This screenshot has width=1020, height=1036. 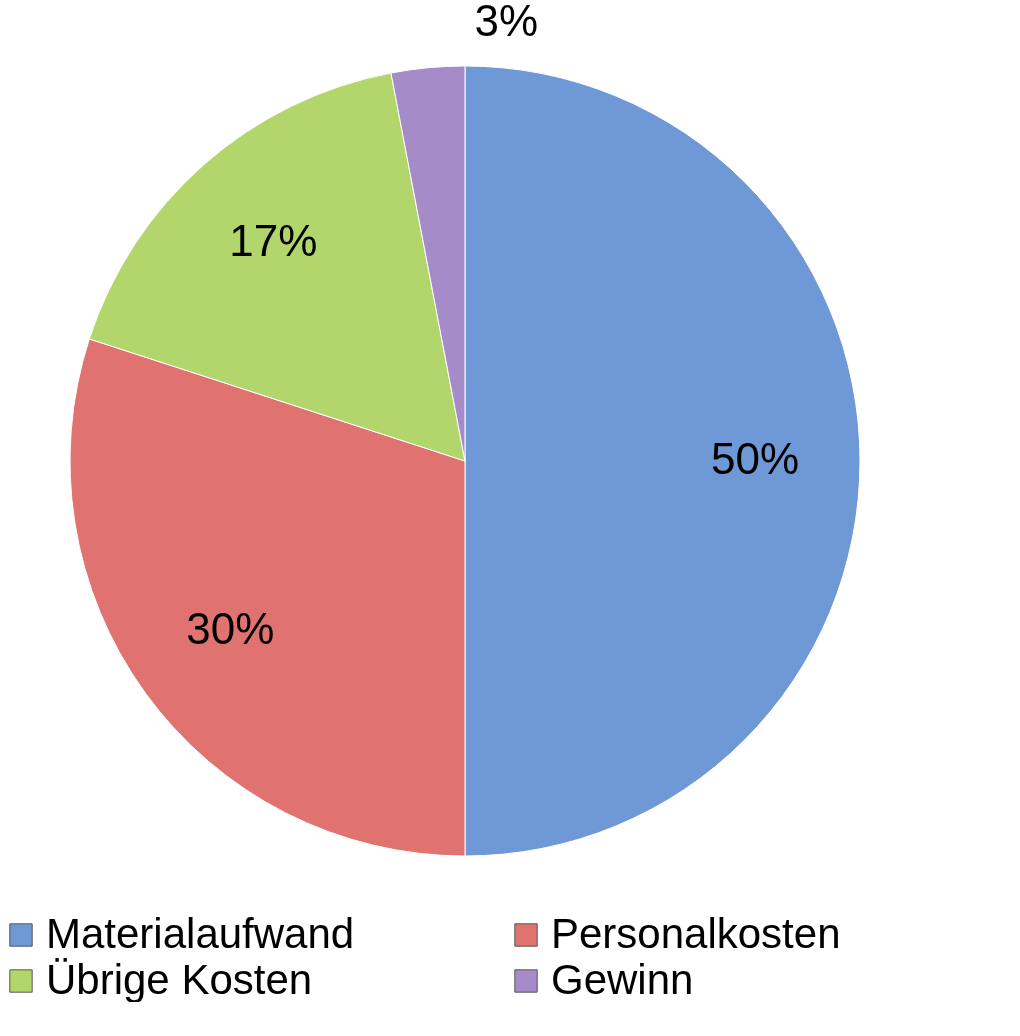 I want to click on data-label: 17%, so click(x=273, y=241).